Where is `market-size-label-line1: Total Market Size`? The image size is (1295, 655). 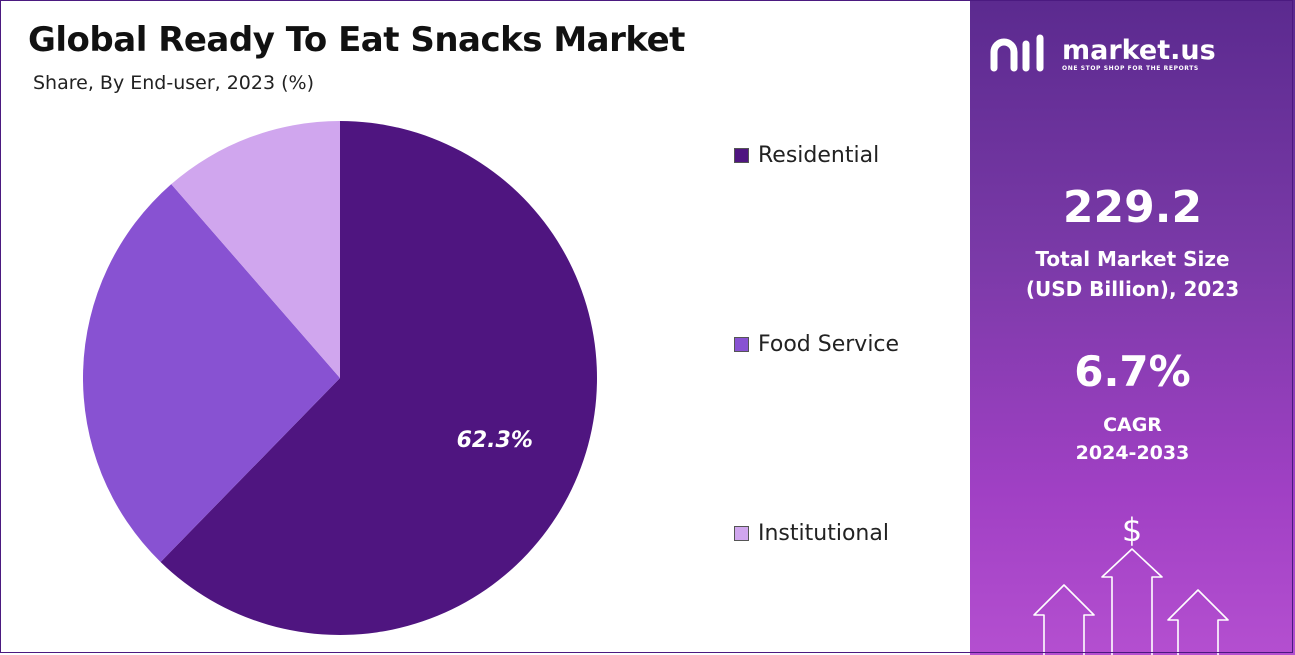
market-size-label-line1: Total Market Size is located at coordinates (1132, 259).